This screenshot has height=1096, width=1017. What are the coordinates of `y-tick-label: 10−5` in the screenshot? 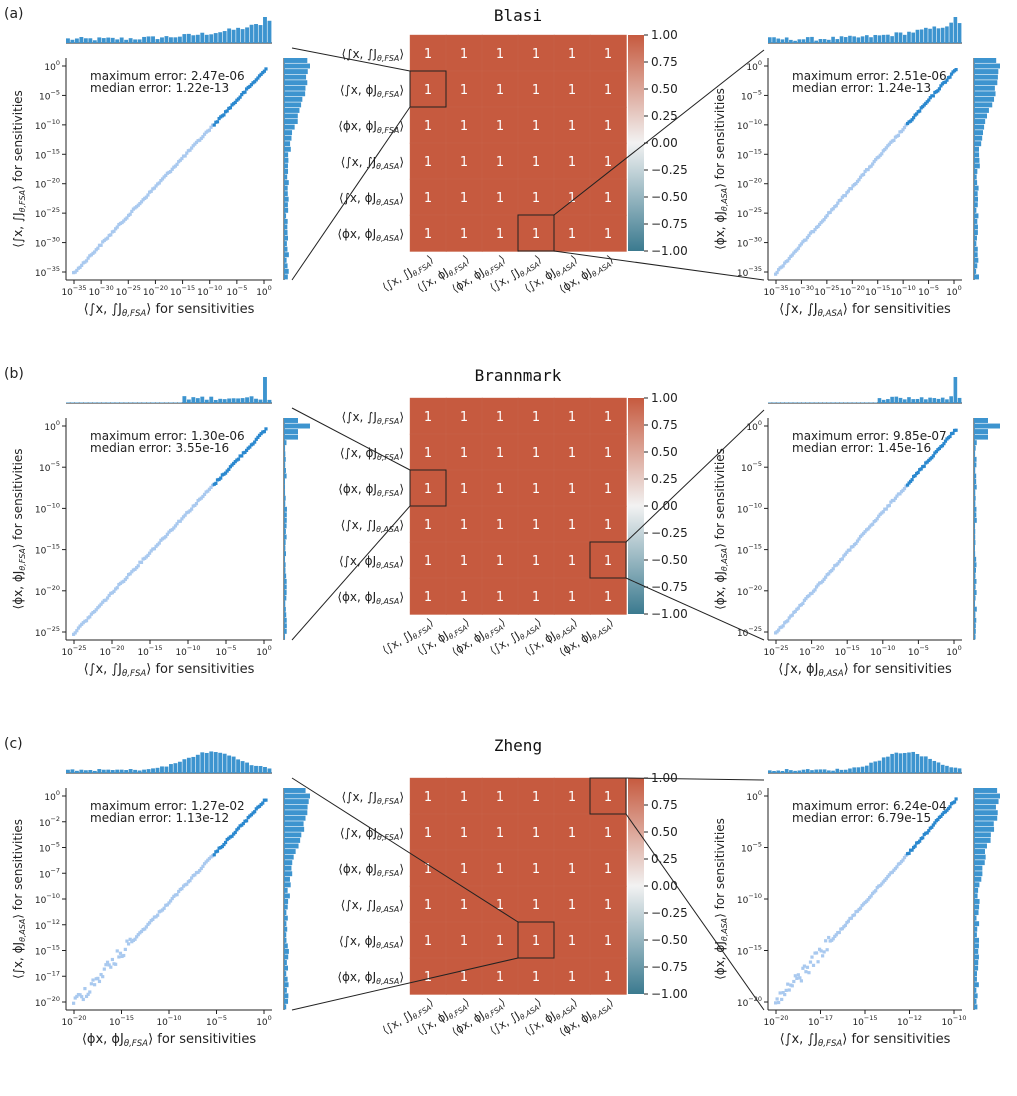 It's located at (751, 848).